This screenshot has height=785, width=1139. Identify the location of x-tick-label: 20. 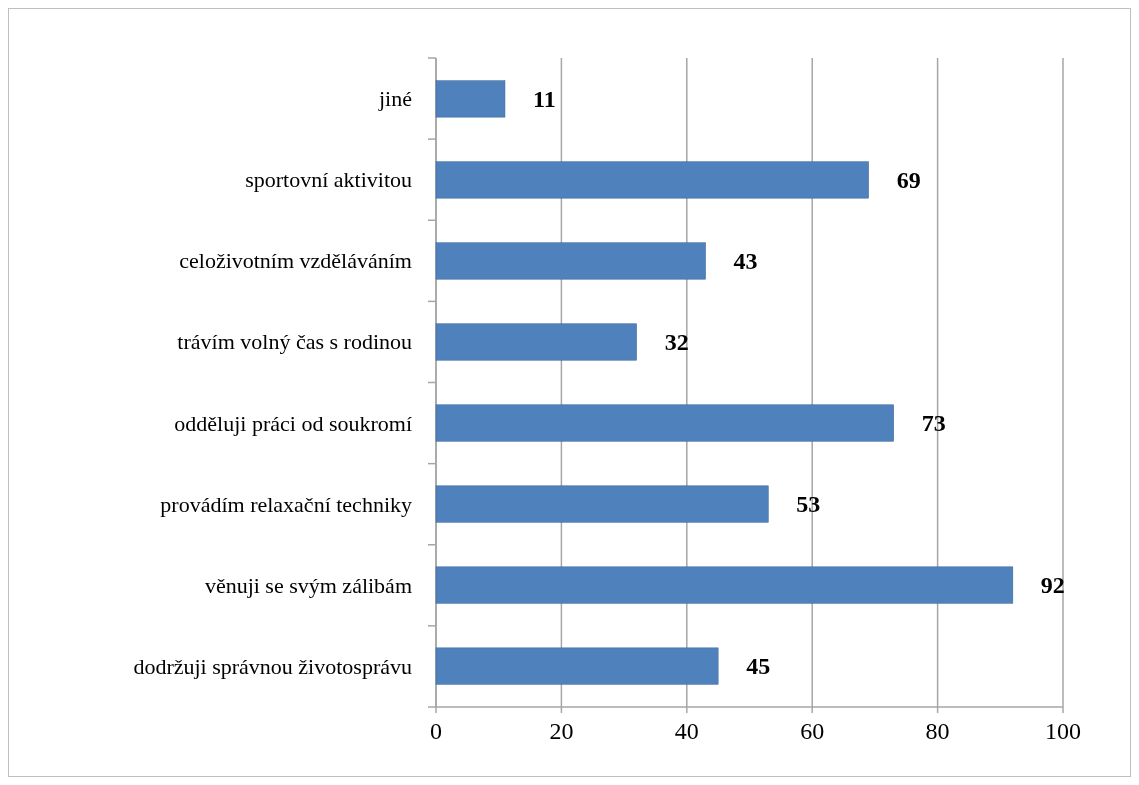
(561, 731).